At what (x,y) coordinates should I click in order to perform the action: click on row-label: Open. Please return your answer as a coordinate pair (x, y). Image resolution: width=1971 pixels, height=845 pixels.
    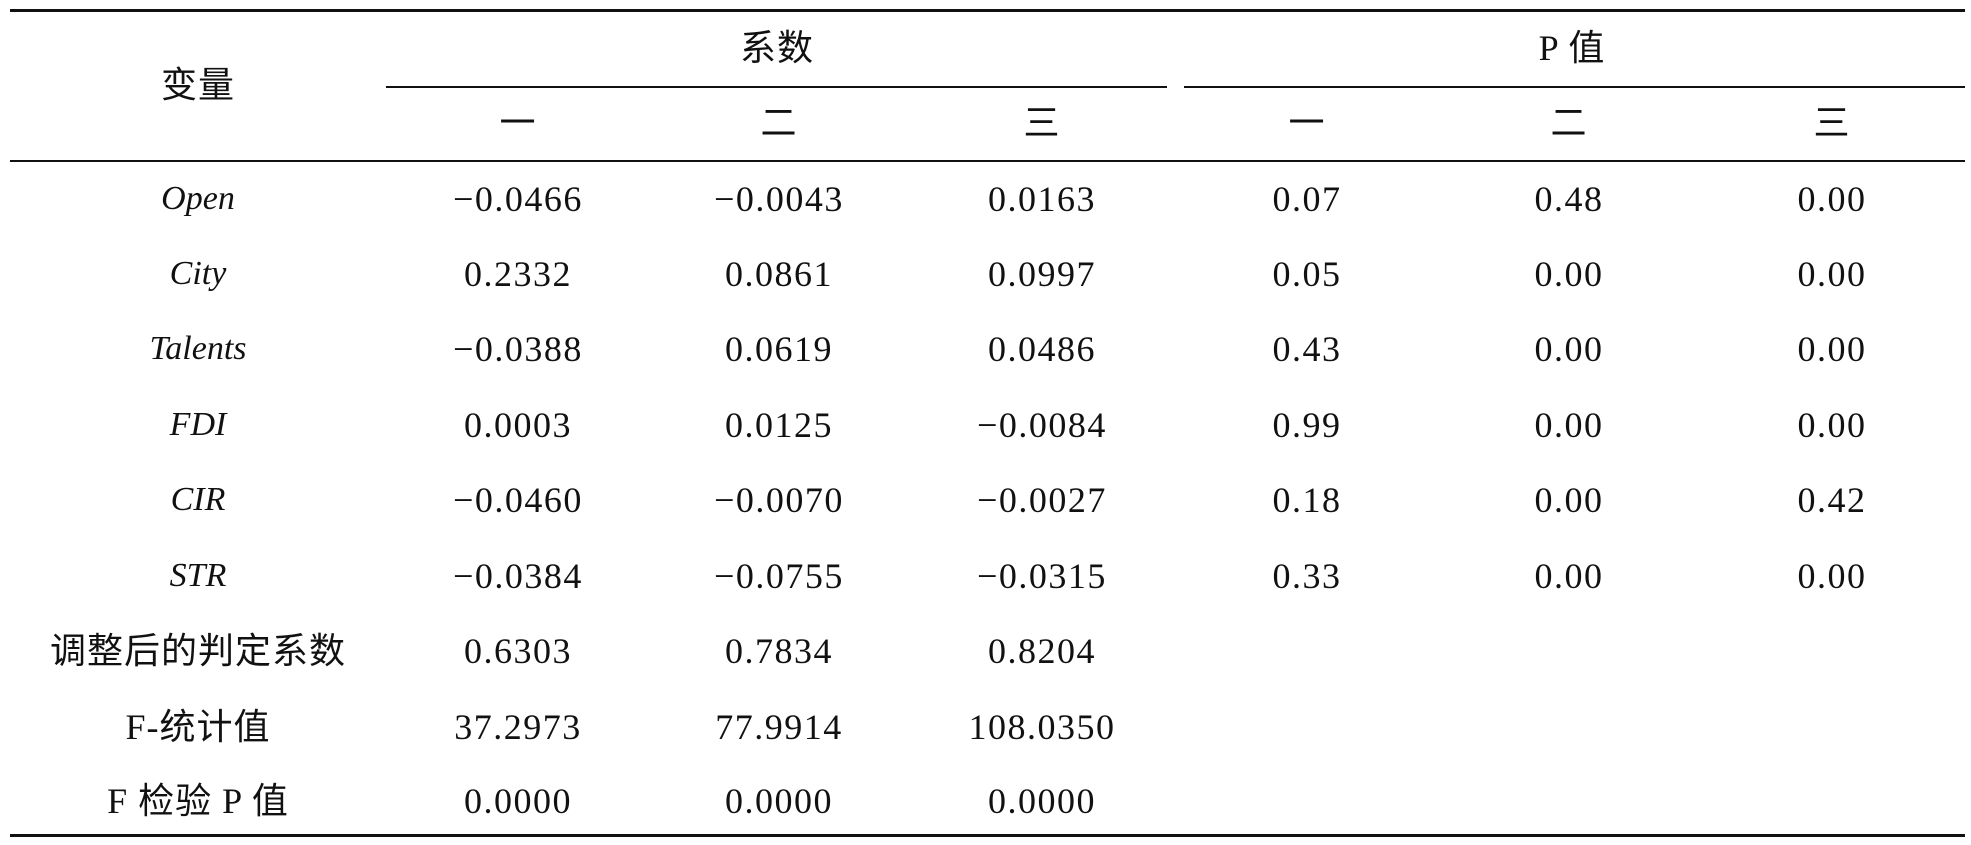
    Looking at the image, I should click on (198, 198).